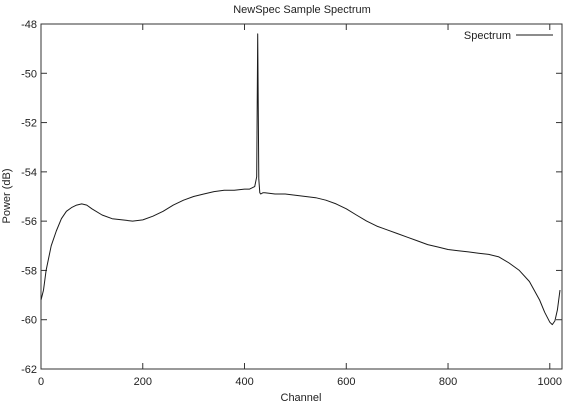 This screenshot has width=588, height=408. I want to click on y-tick-label: -50, so click(29, 74).